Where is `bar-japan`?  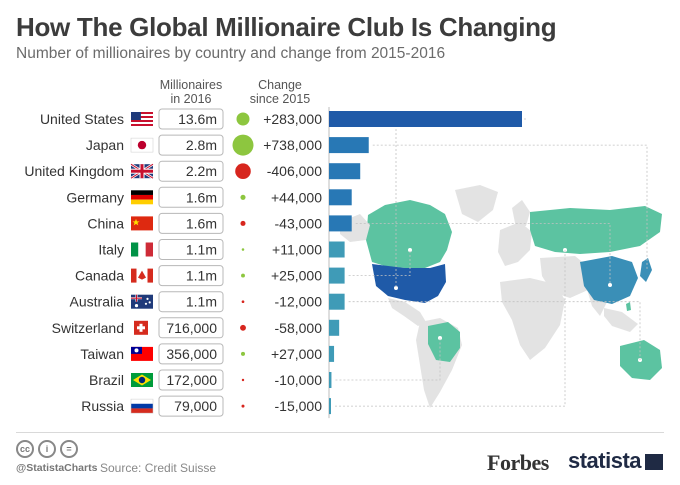
bar-japan is located at coordinates (349, 145).